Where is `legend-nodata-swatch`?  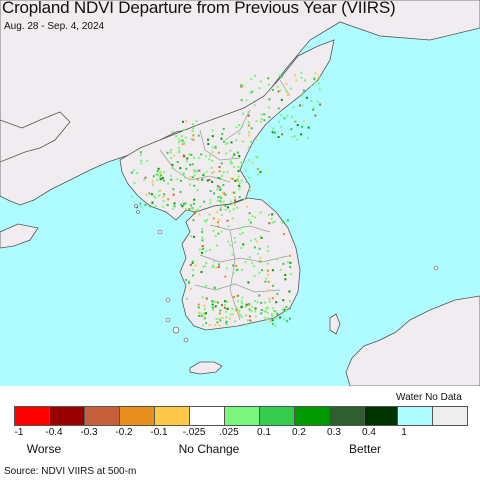 legend-nodata-swatch is located at coordinates (450, 416).